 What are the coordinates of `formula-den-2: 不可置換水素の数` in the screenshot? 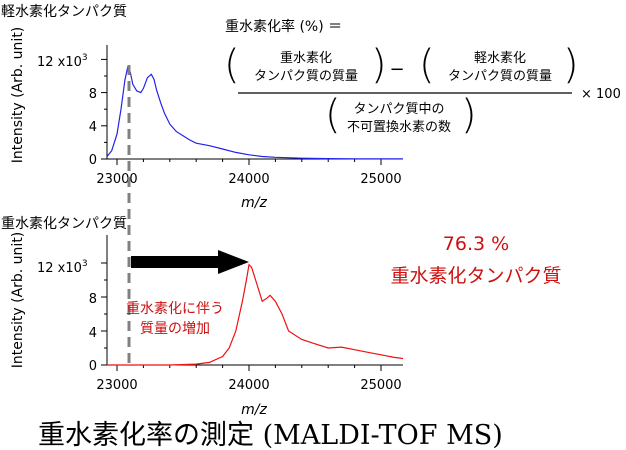 It's located at (399, 127).